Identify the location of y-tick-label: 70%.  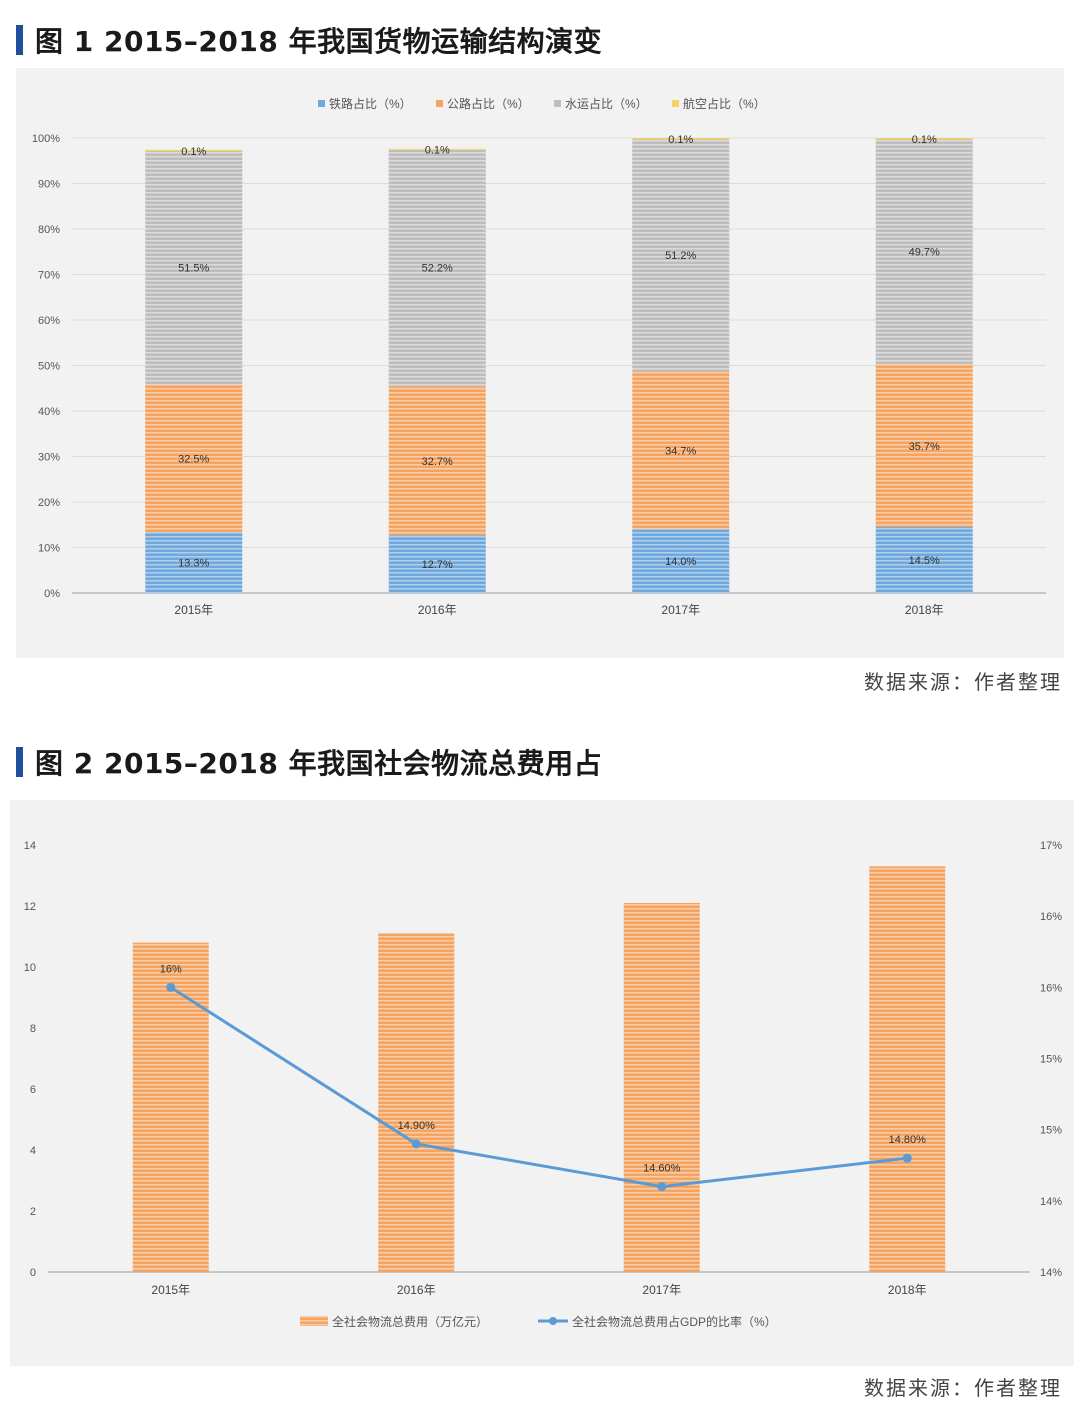
(49, 276).